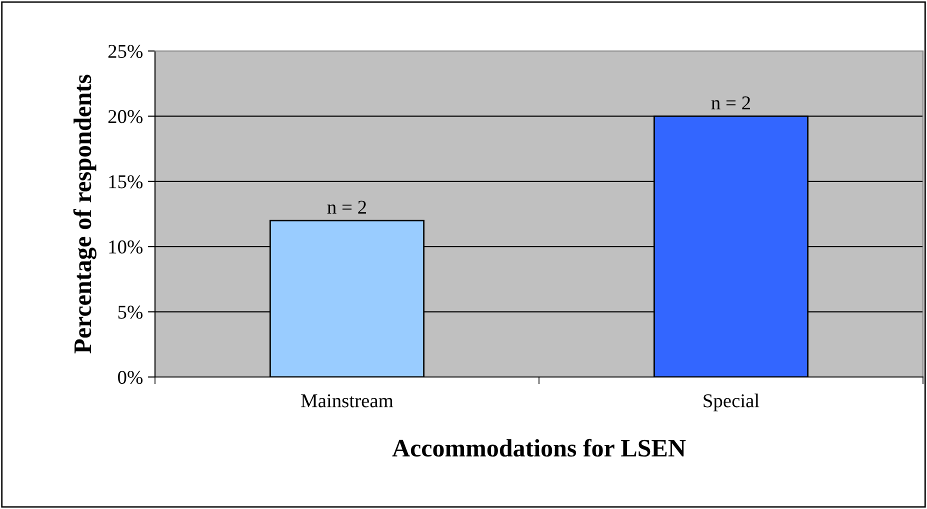  What do you see at coordinates (126, 181) in the screenshot?
I see `y-tick-label: 15%` at bounding box center [126, 181].